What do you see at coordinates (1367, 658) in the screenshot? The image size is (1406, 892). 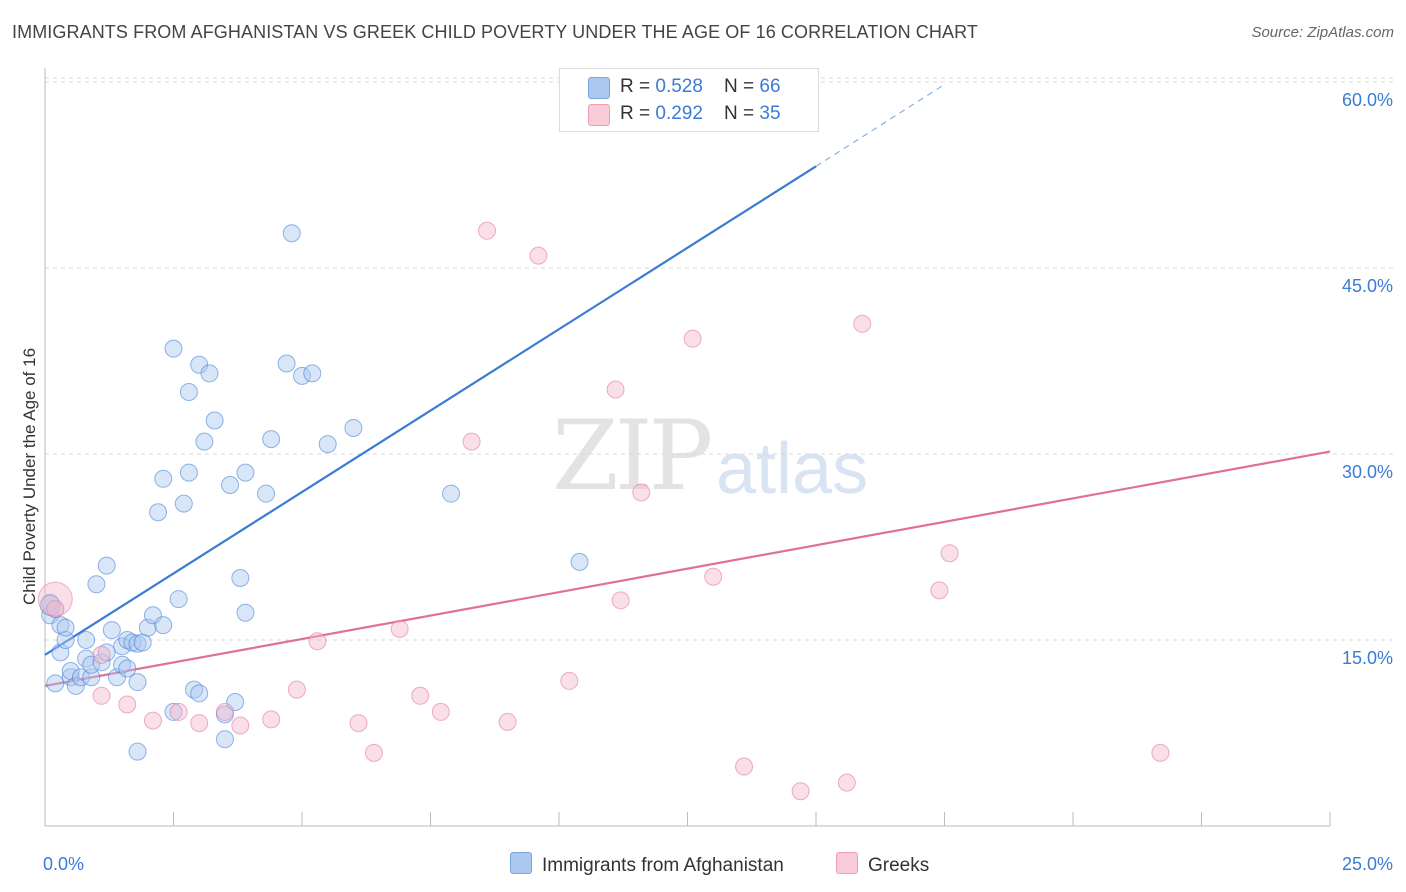 I see `y-tick-label: 15.0%` at bounding box center [1367, 658].